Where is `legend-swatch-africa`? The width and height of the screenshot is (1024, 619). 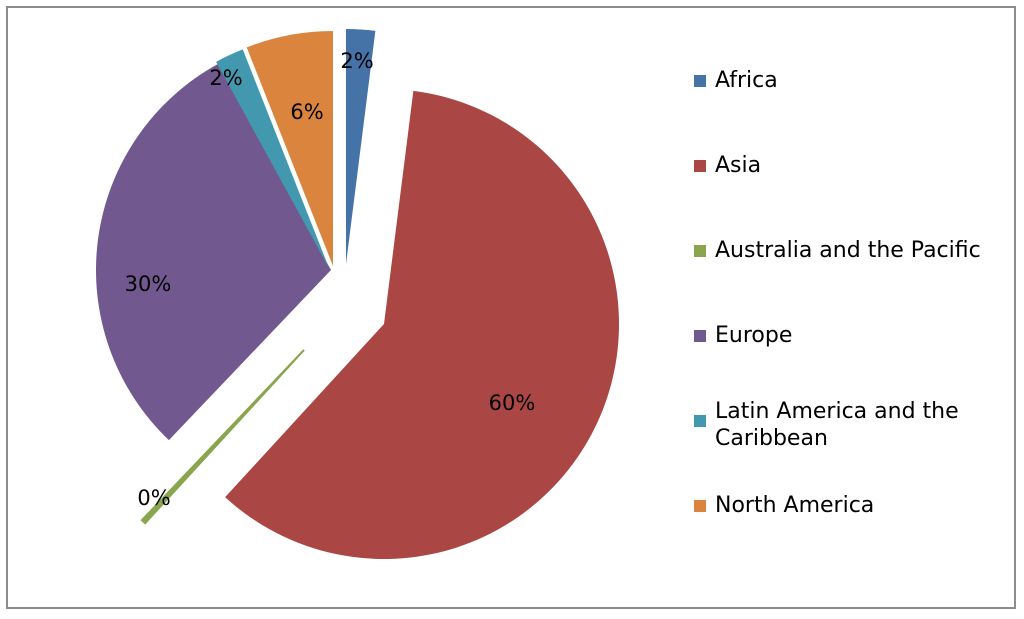 legend-swatch-africa is located at coordinates (700, 81).